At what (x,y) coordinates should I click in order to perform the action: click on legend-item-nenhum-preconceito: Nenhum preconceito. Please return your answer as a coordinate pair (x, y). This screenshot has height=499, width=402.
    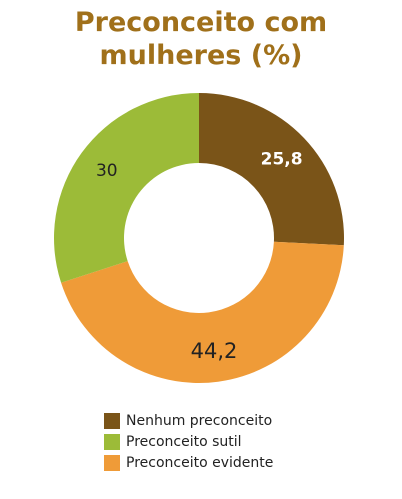
    Looking at the image, I should click on (188, 420).